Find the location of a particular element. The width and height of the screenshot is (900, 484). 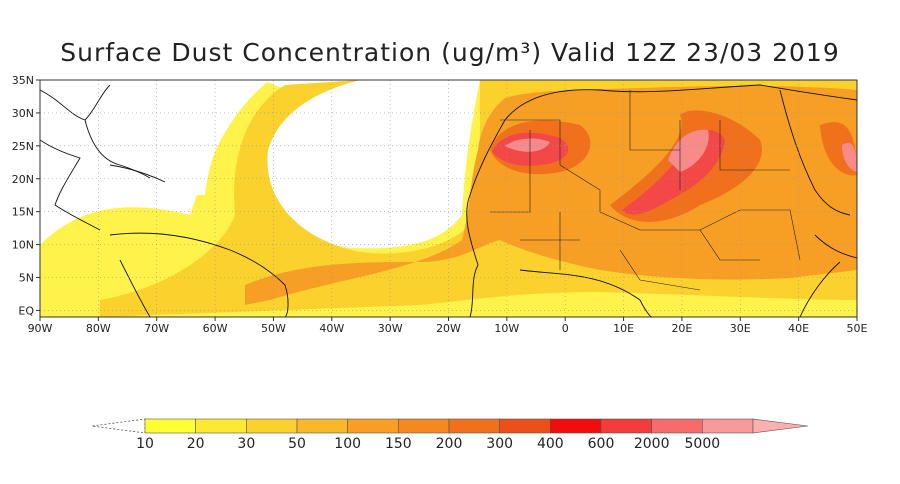

lat-label: 30N is located at coordinates (23, 113).